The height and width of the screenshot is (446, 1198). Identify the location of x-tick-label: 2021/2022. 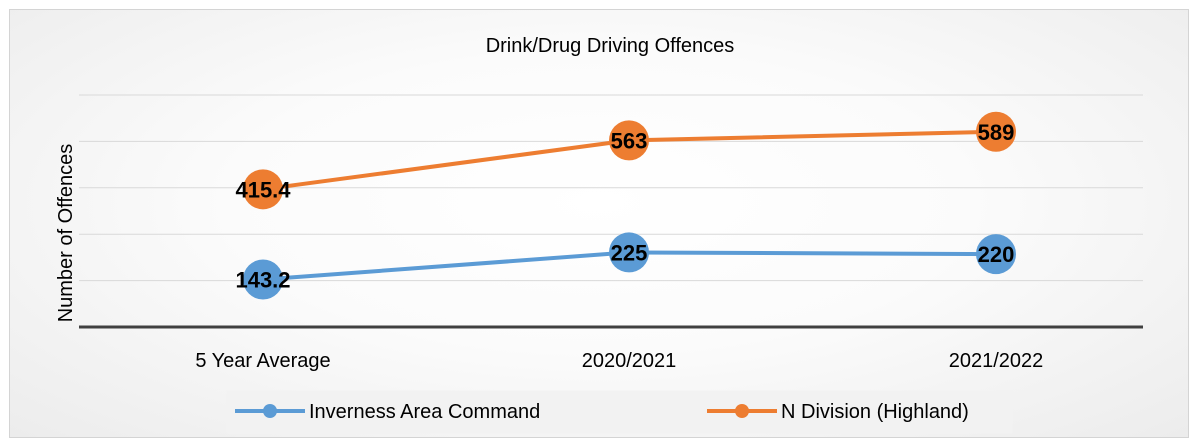
(996, 361).